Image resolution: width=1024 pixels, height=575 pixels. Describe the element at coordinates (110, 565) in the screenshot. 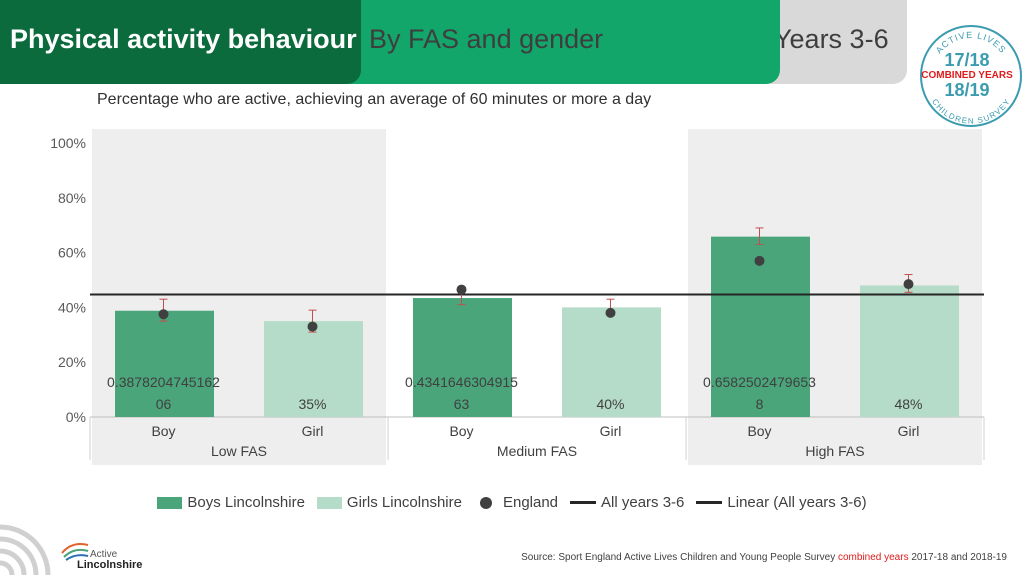

I see `logo-word-lincolnshire: Lincolnshire` at that location.